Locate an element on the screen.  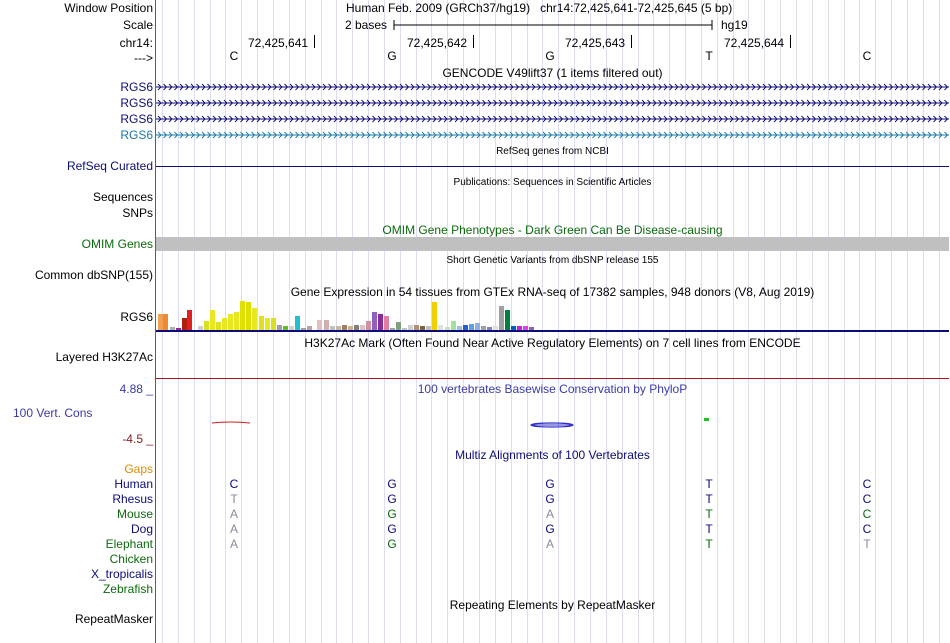
h3k27ac-track-label: Layered H3K27Ac is located at coordinates (104, 357).